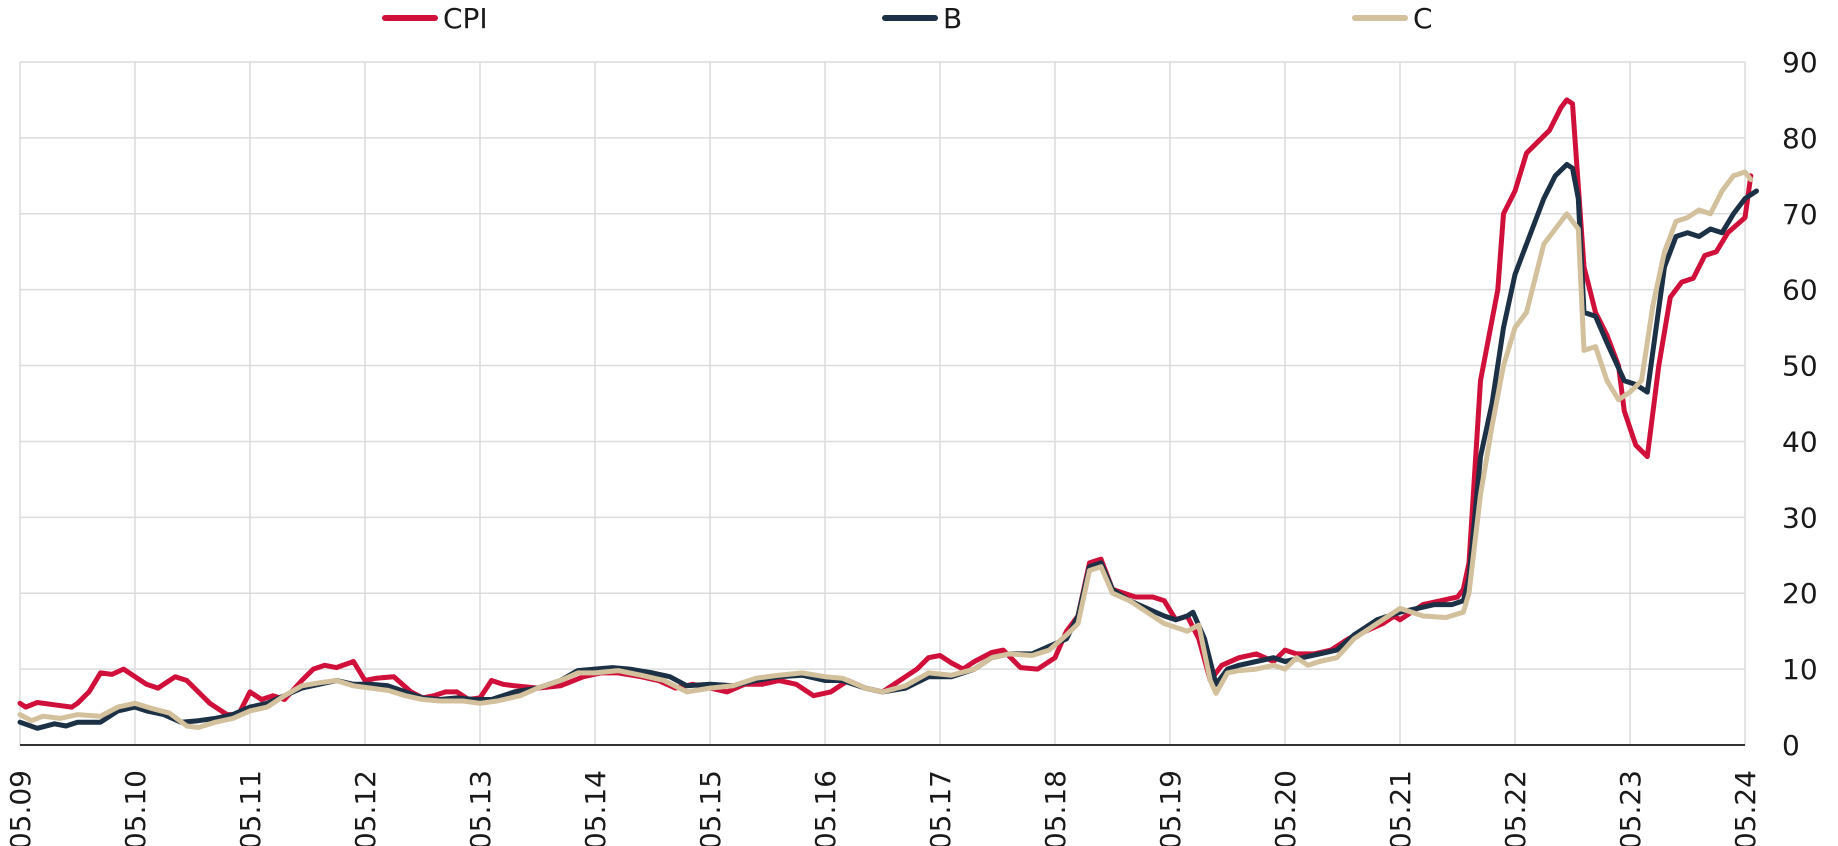  What do you see at coordinates (480, 808) in the screenshot?
I see `x-tick-label: 05.13` at bounding box center [480, 808].